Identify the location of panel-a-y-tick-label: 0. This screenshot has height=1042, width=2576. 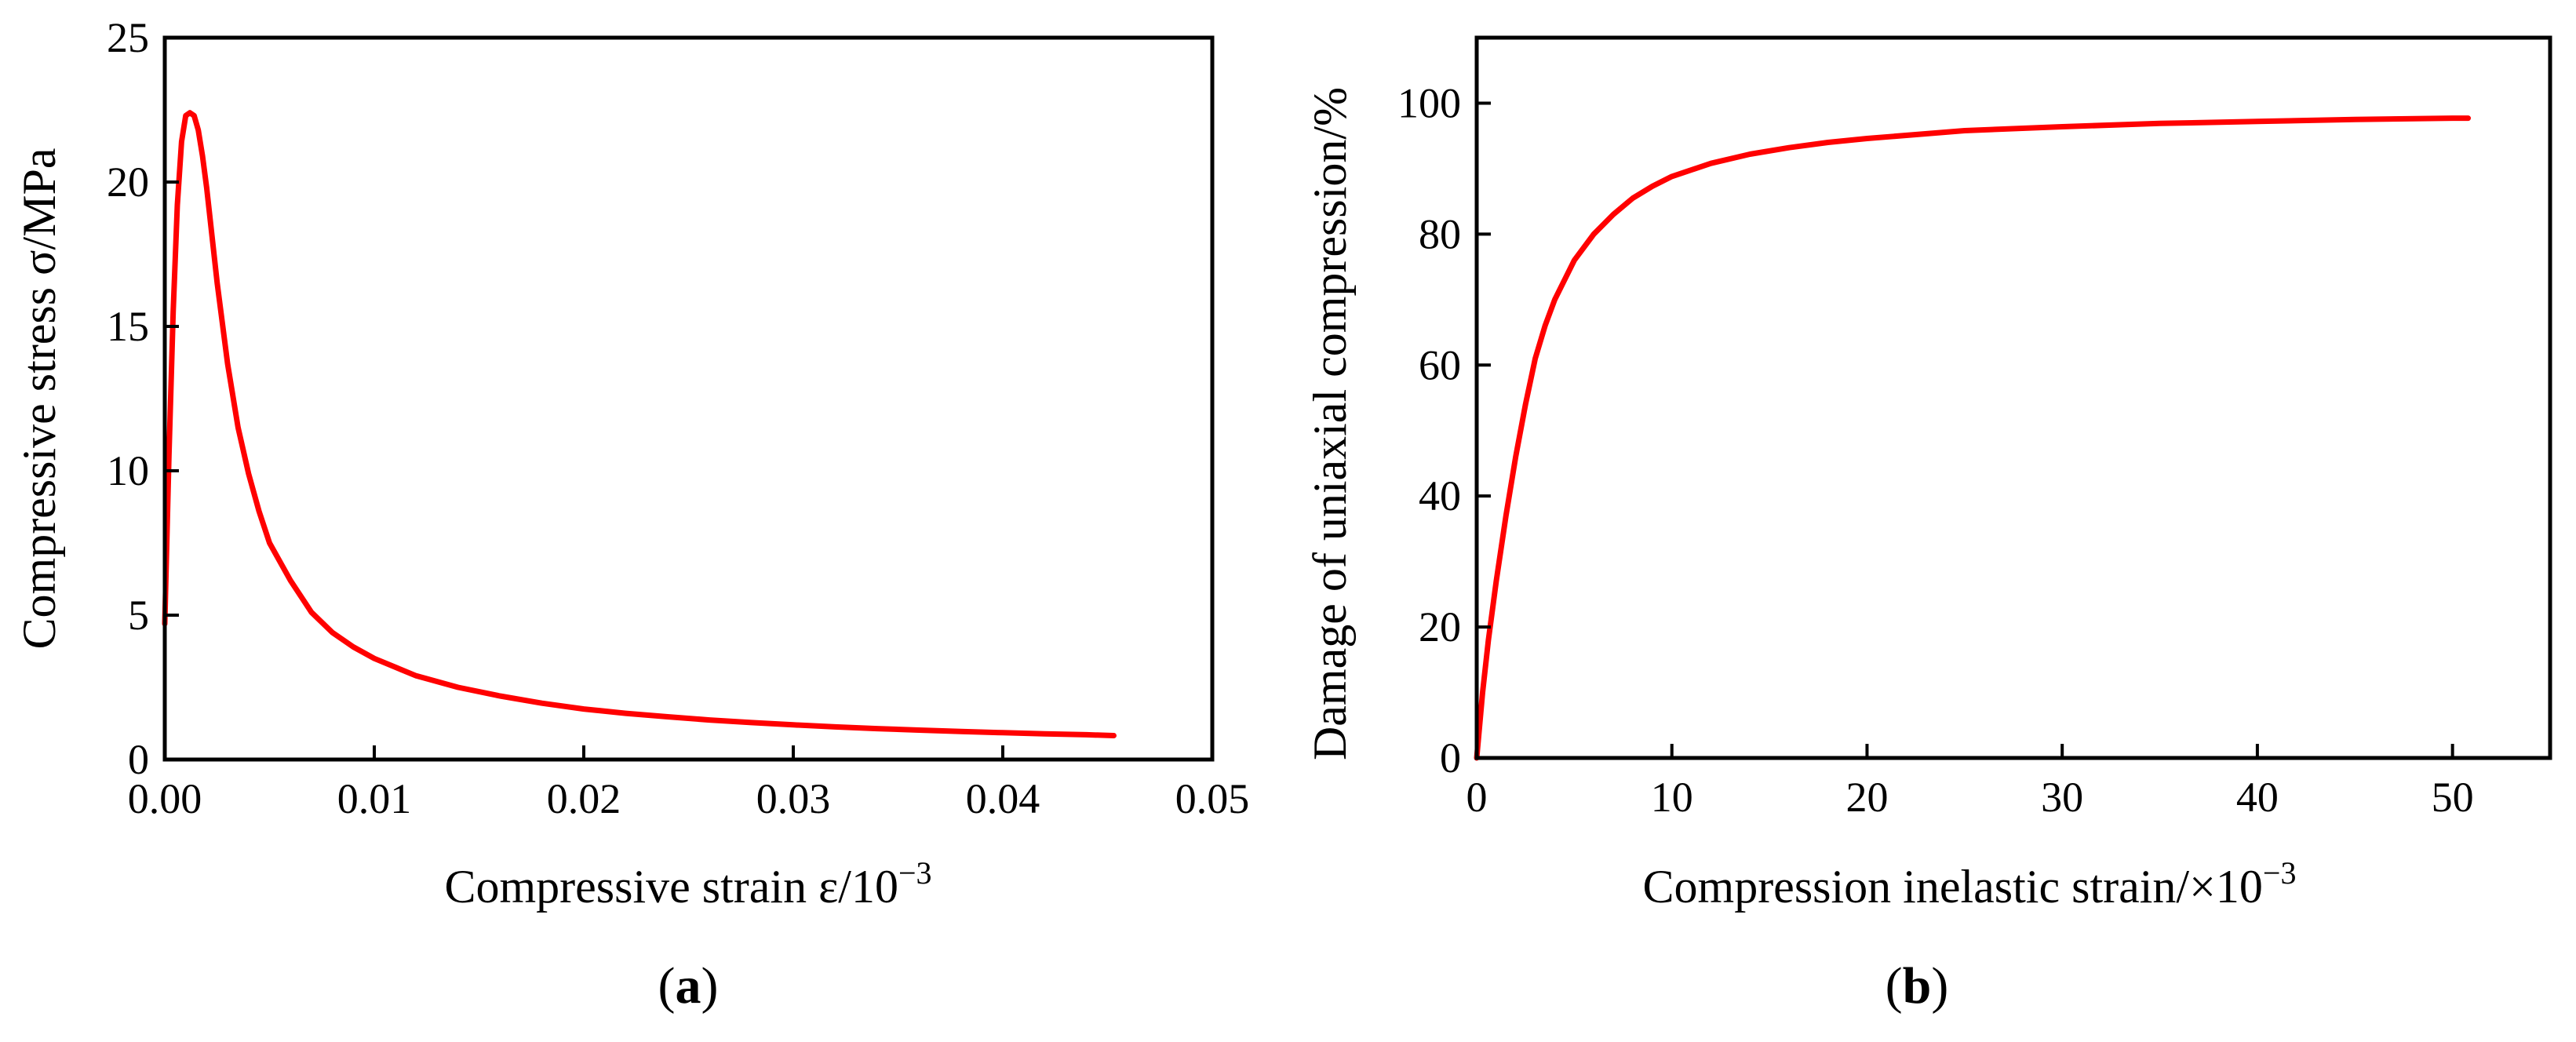
(138, 759).